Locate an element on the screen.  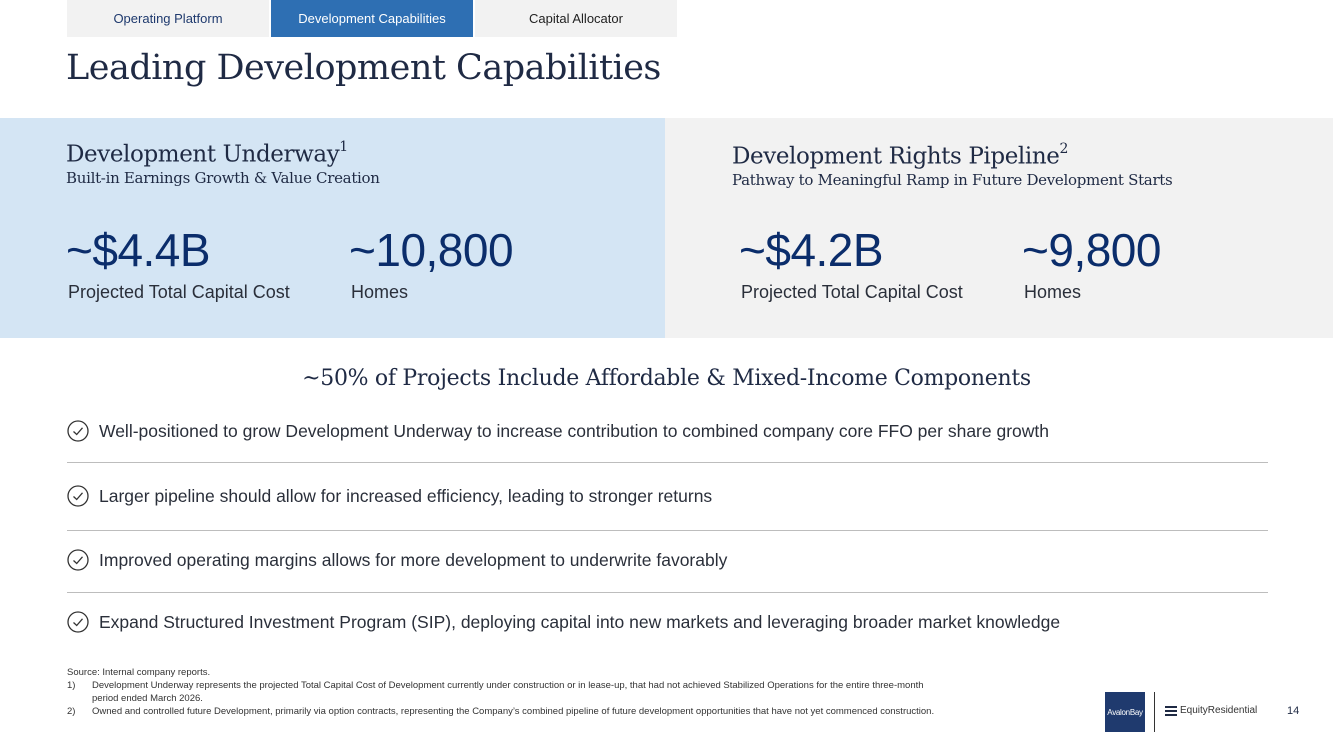
metric-capital-cost: ~$4.4B Projected Total Capital Cost is located at coordinates (178, 263).